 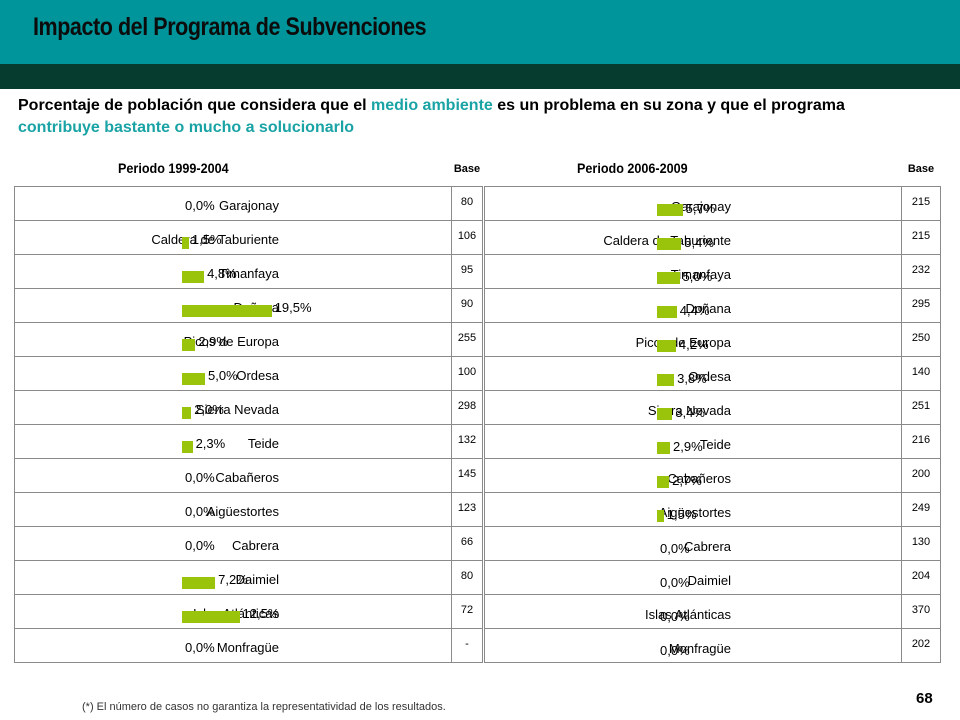 What do you see at coordinates (467, 509) in the screenshot?
I see `base-cell: 123` at bounding box center [467, 509].